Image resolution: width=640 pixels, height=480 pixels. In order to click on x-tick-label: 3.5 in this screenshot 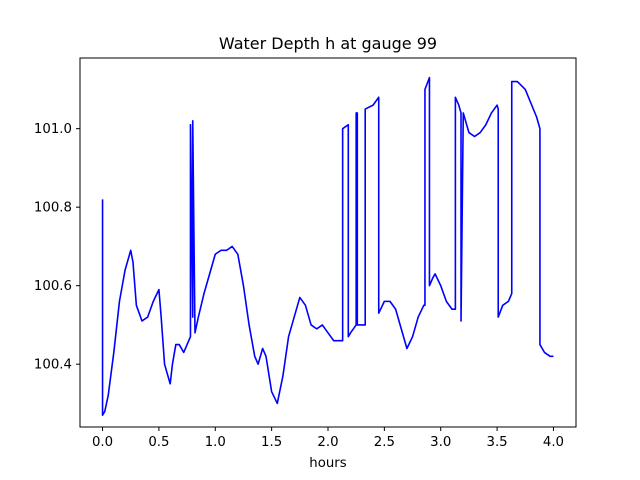, I will do `click(497, 442)`.